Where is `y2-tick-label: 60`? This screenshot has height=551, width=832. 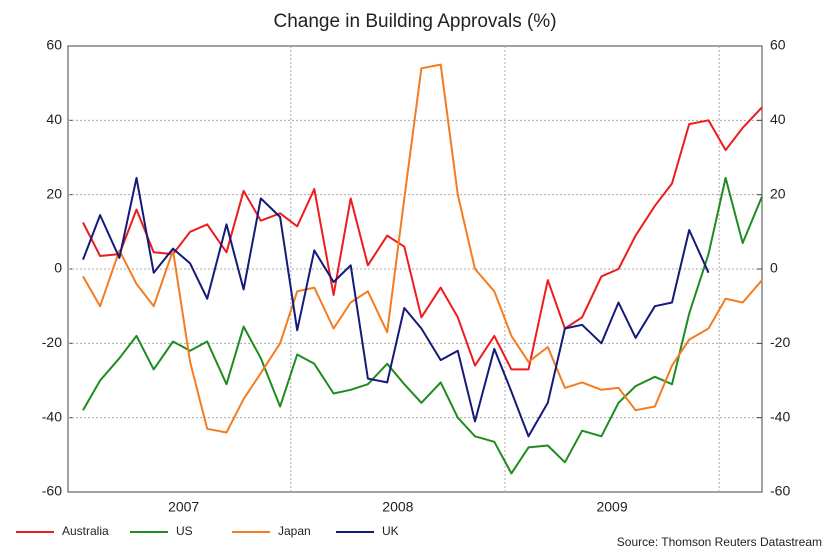
y2-tick-label: 60 is located at coordinates (778, 45).